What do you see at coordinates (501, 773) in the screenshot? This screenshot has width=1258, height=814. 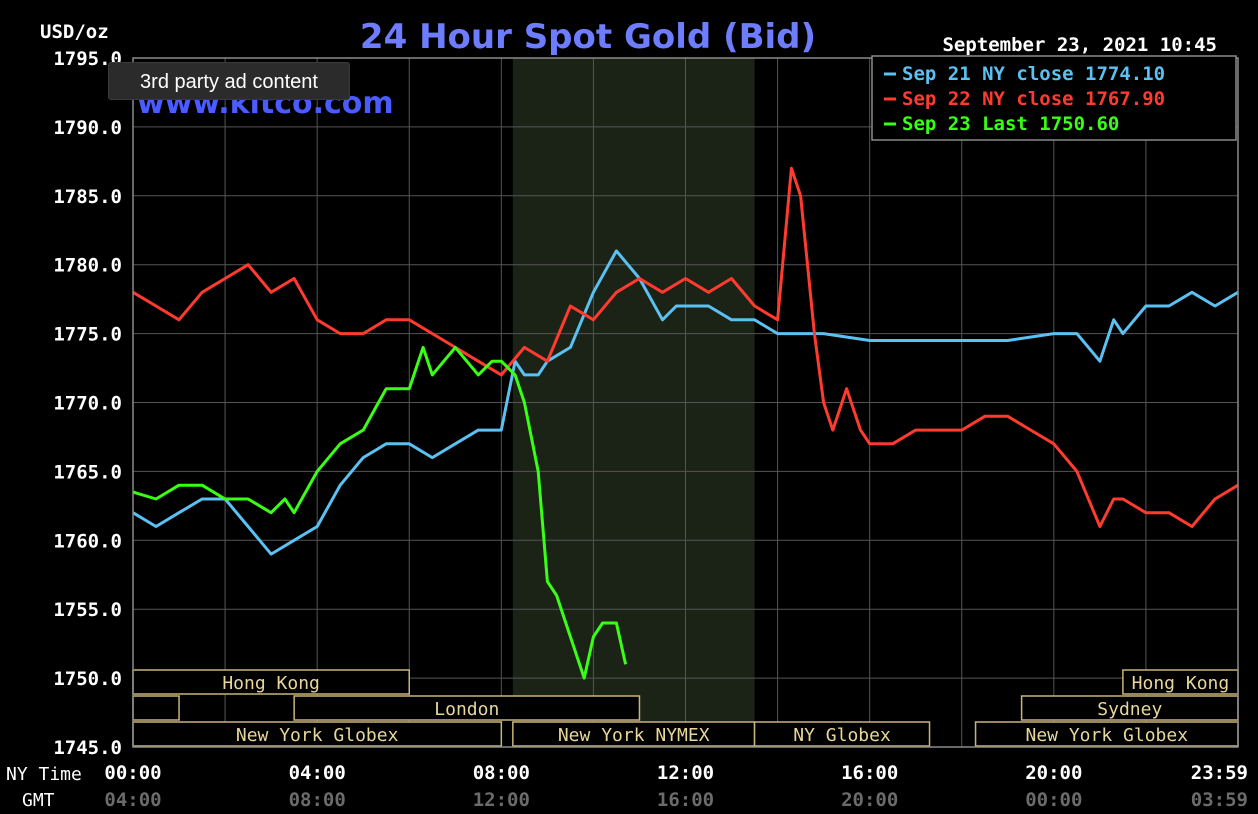 I see `x-tick-label-ny: 08:00` at bounding box center [501, 773].